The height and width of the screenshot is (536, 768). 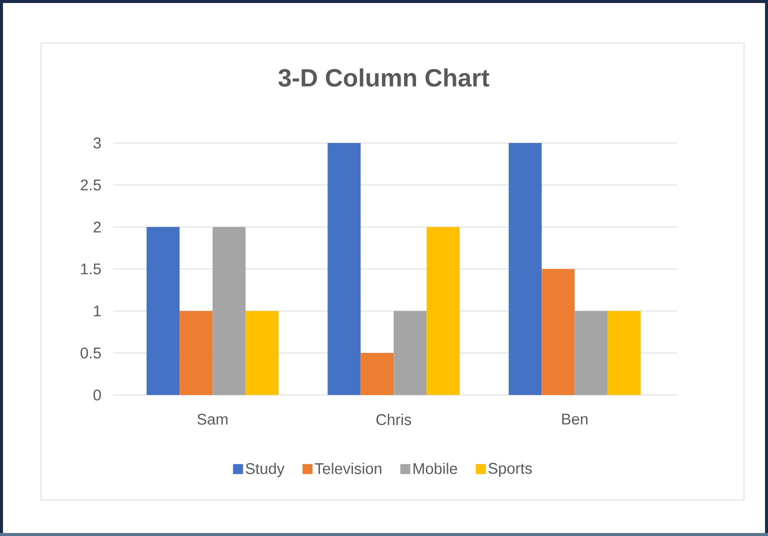 What do you see at coordinates (90, 185) in the screenshot?
I see `y-tick-label: 2.5` at bounding box center [90, 185].